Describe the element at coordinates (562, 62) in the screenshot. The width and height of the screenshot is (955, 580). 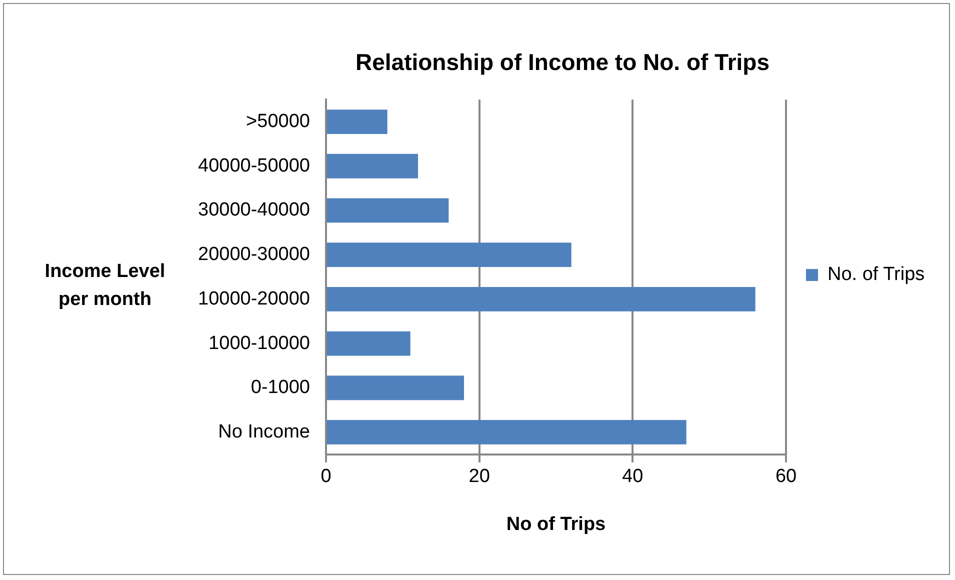
I see `chart-title: Relationship of Income to No. of Trips` at that location.